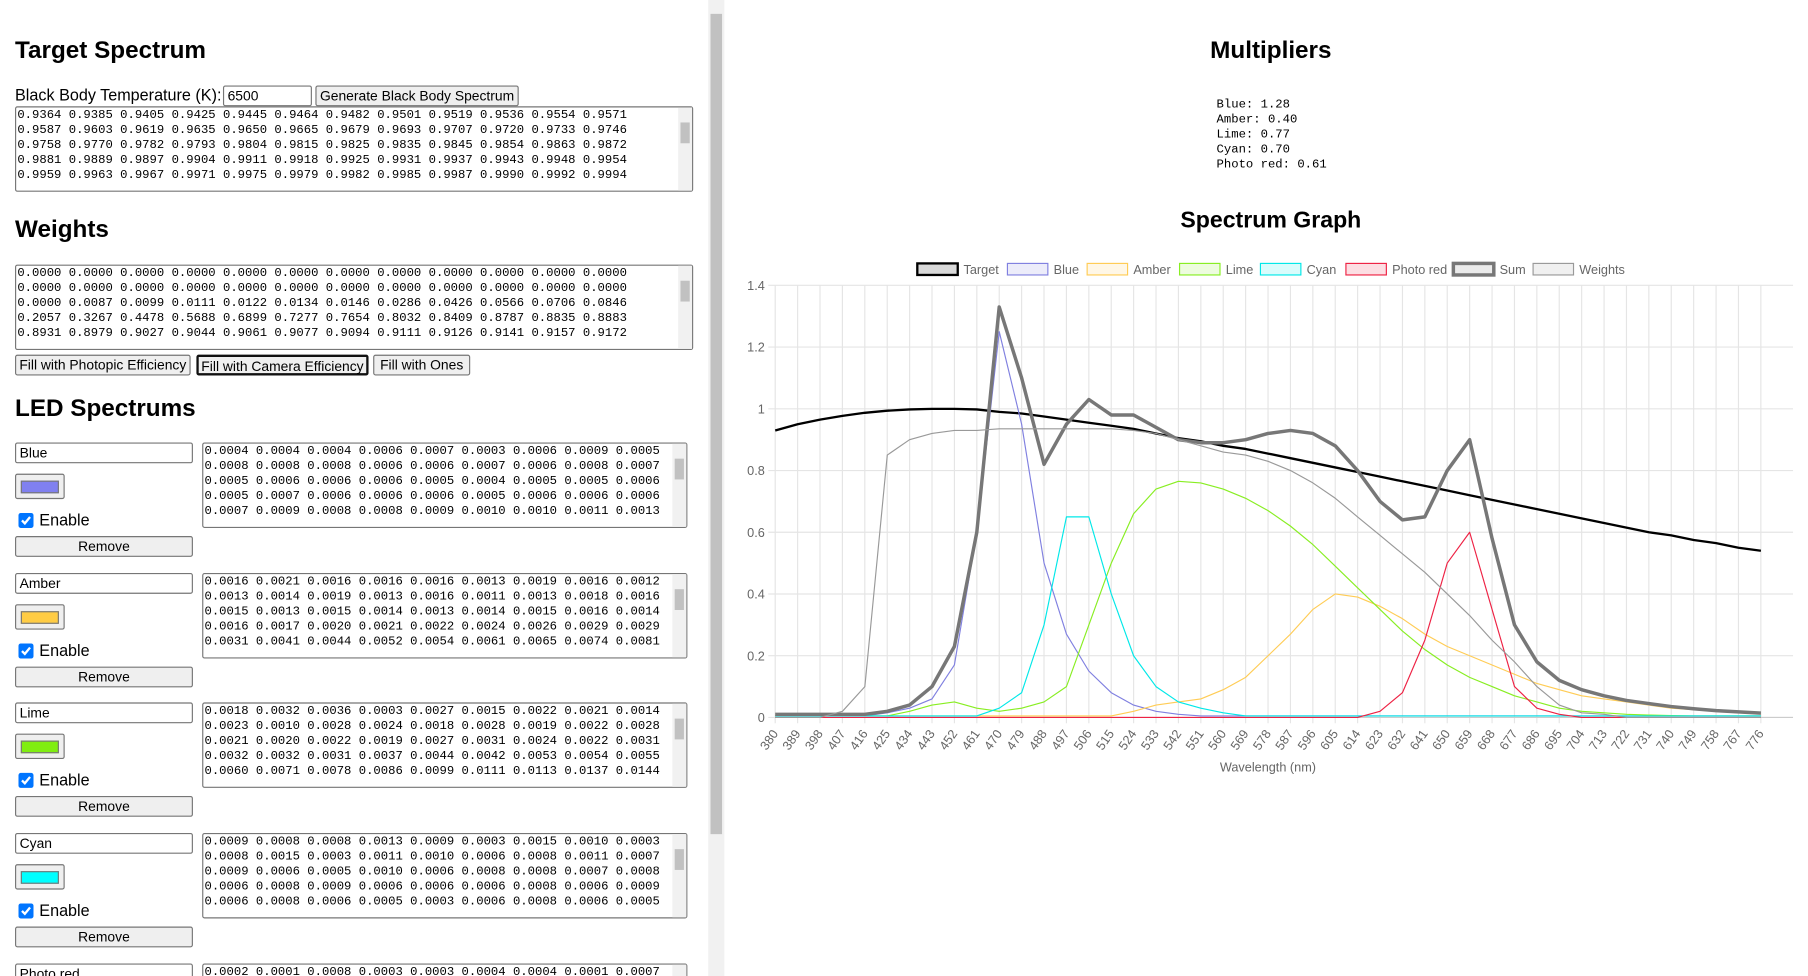  I want to click on x-tick-label: 398, so click(814, 739).